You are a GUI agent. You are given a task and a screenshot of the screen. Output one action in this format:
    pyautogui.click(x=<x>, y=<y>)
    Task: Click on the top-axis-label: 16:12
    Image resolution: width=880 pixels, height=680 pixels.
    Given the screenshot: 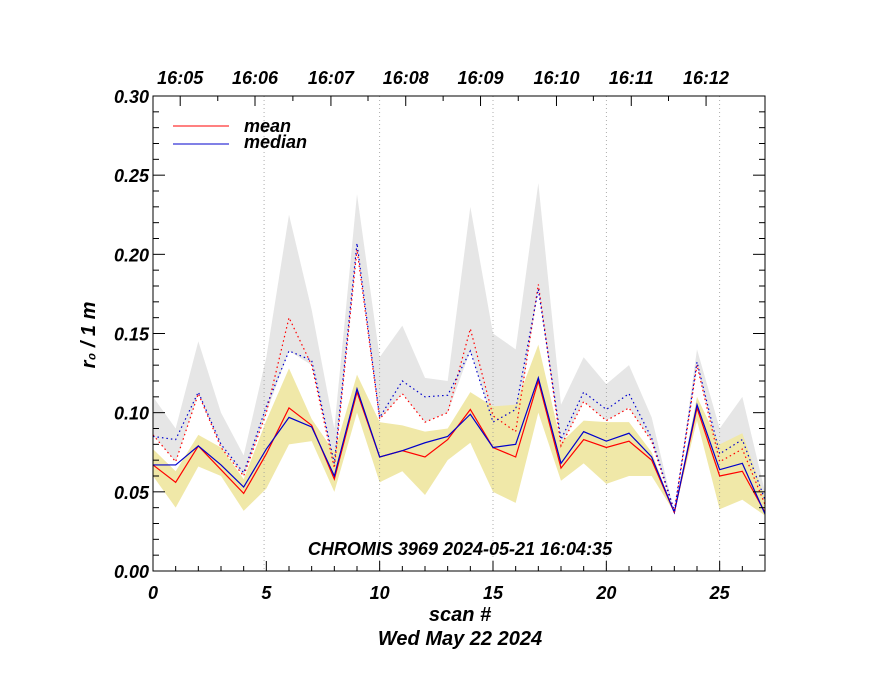 What is the action you would take?
    pyautogui.click(x=706, y=78)
    